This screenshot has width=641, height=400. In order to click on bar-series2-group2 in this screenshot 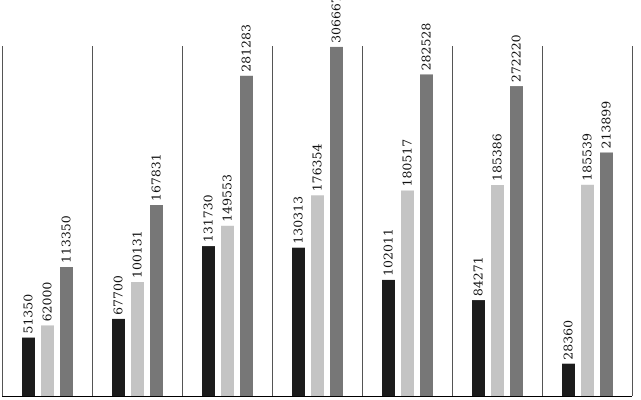, I will do `click(137, 339)`.